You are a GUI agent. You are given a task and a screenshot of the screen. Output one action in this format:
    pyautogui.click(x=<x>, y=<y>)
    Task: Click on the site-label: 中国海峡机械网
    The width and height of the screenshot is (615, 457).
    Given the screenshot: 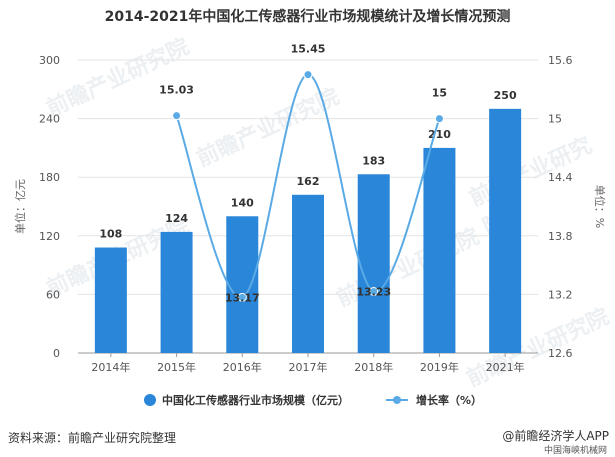 What is the action you would take?
    pyautogui.click(x=575, y=451)
    